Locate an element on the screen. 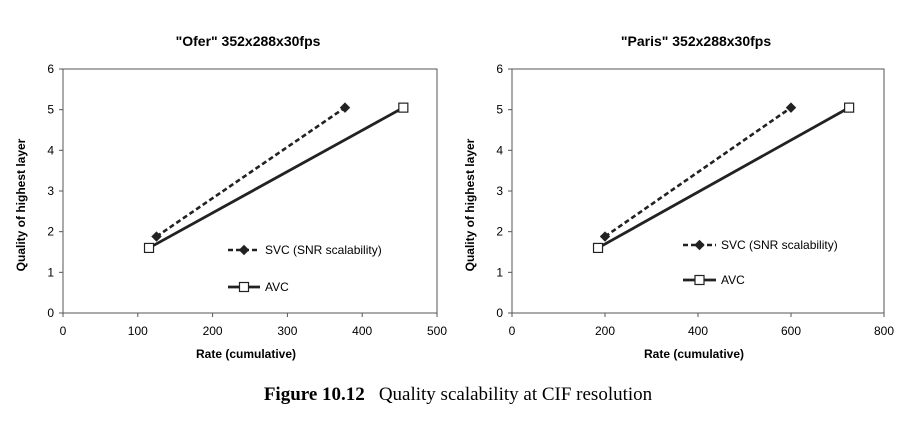  x-tick-label: 500 is located at coordinates (437, 331).